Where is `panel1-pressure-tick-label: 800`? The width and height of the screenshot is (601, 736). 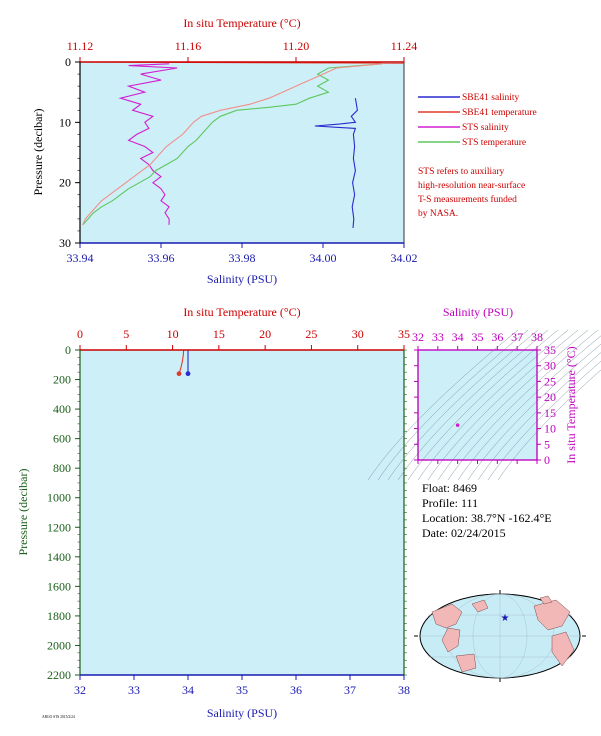
panel1-pressure-tick-label: 800 is located at coordinates (62, 468).